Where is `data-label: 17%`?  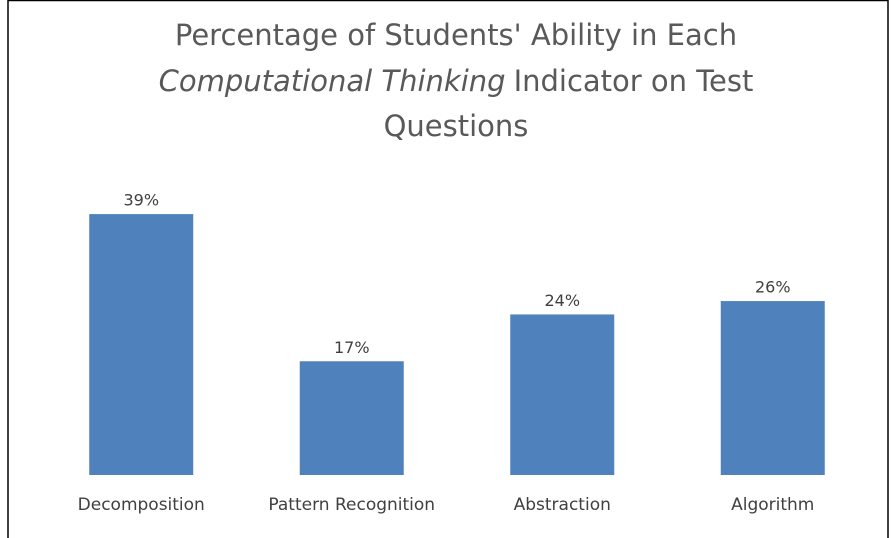
data-label: 17% is located at coordinates (352, 347).